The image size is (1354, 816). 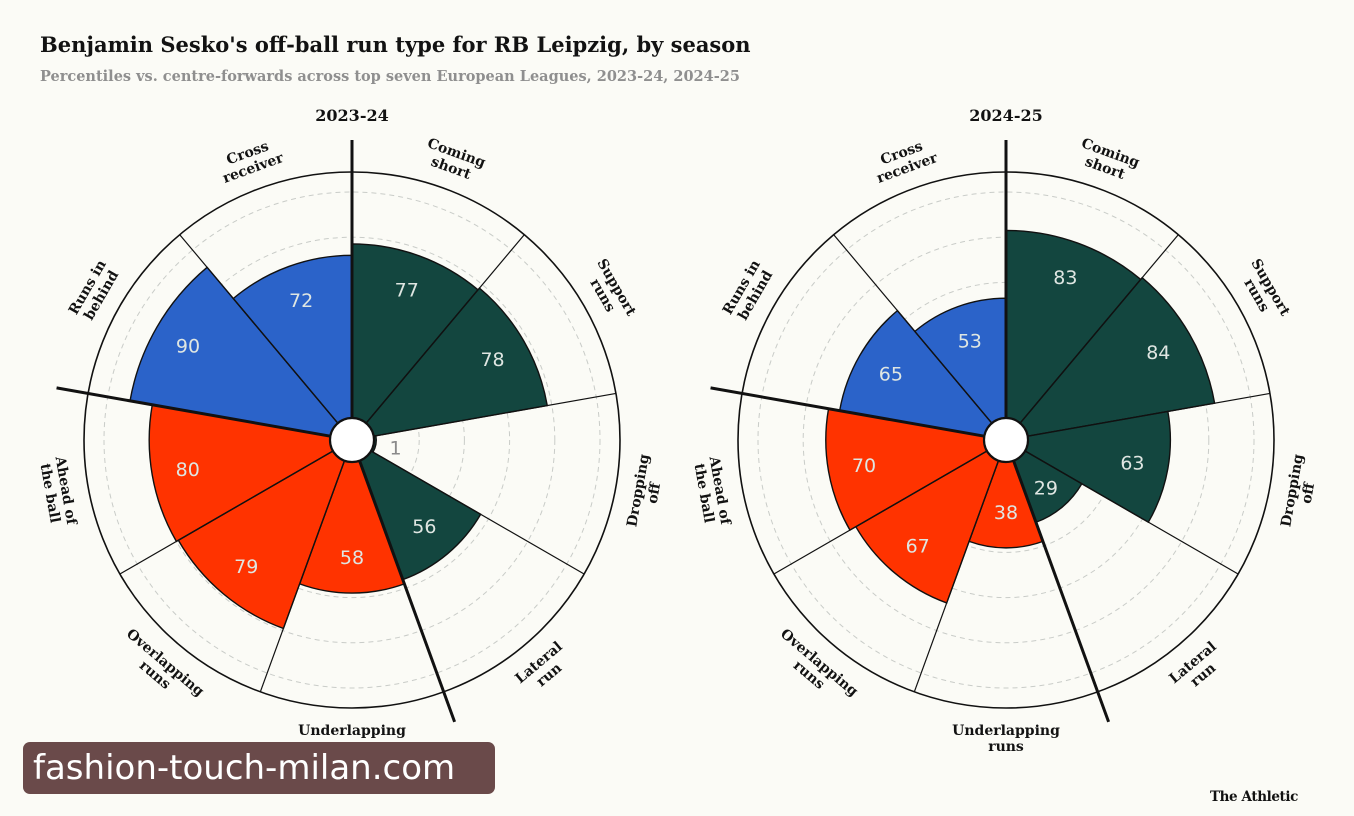 What do you see at coordinates (301, 301) in the screenshot?
I see `value-label: 72` at bounding box center [301, 301].